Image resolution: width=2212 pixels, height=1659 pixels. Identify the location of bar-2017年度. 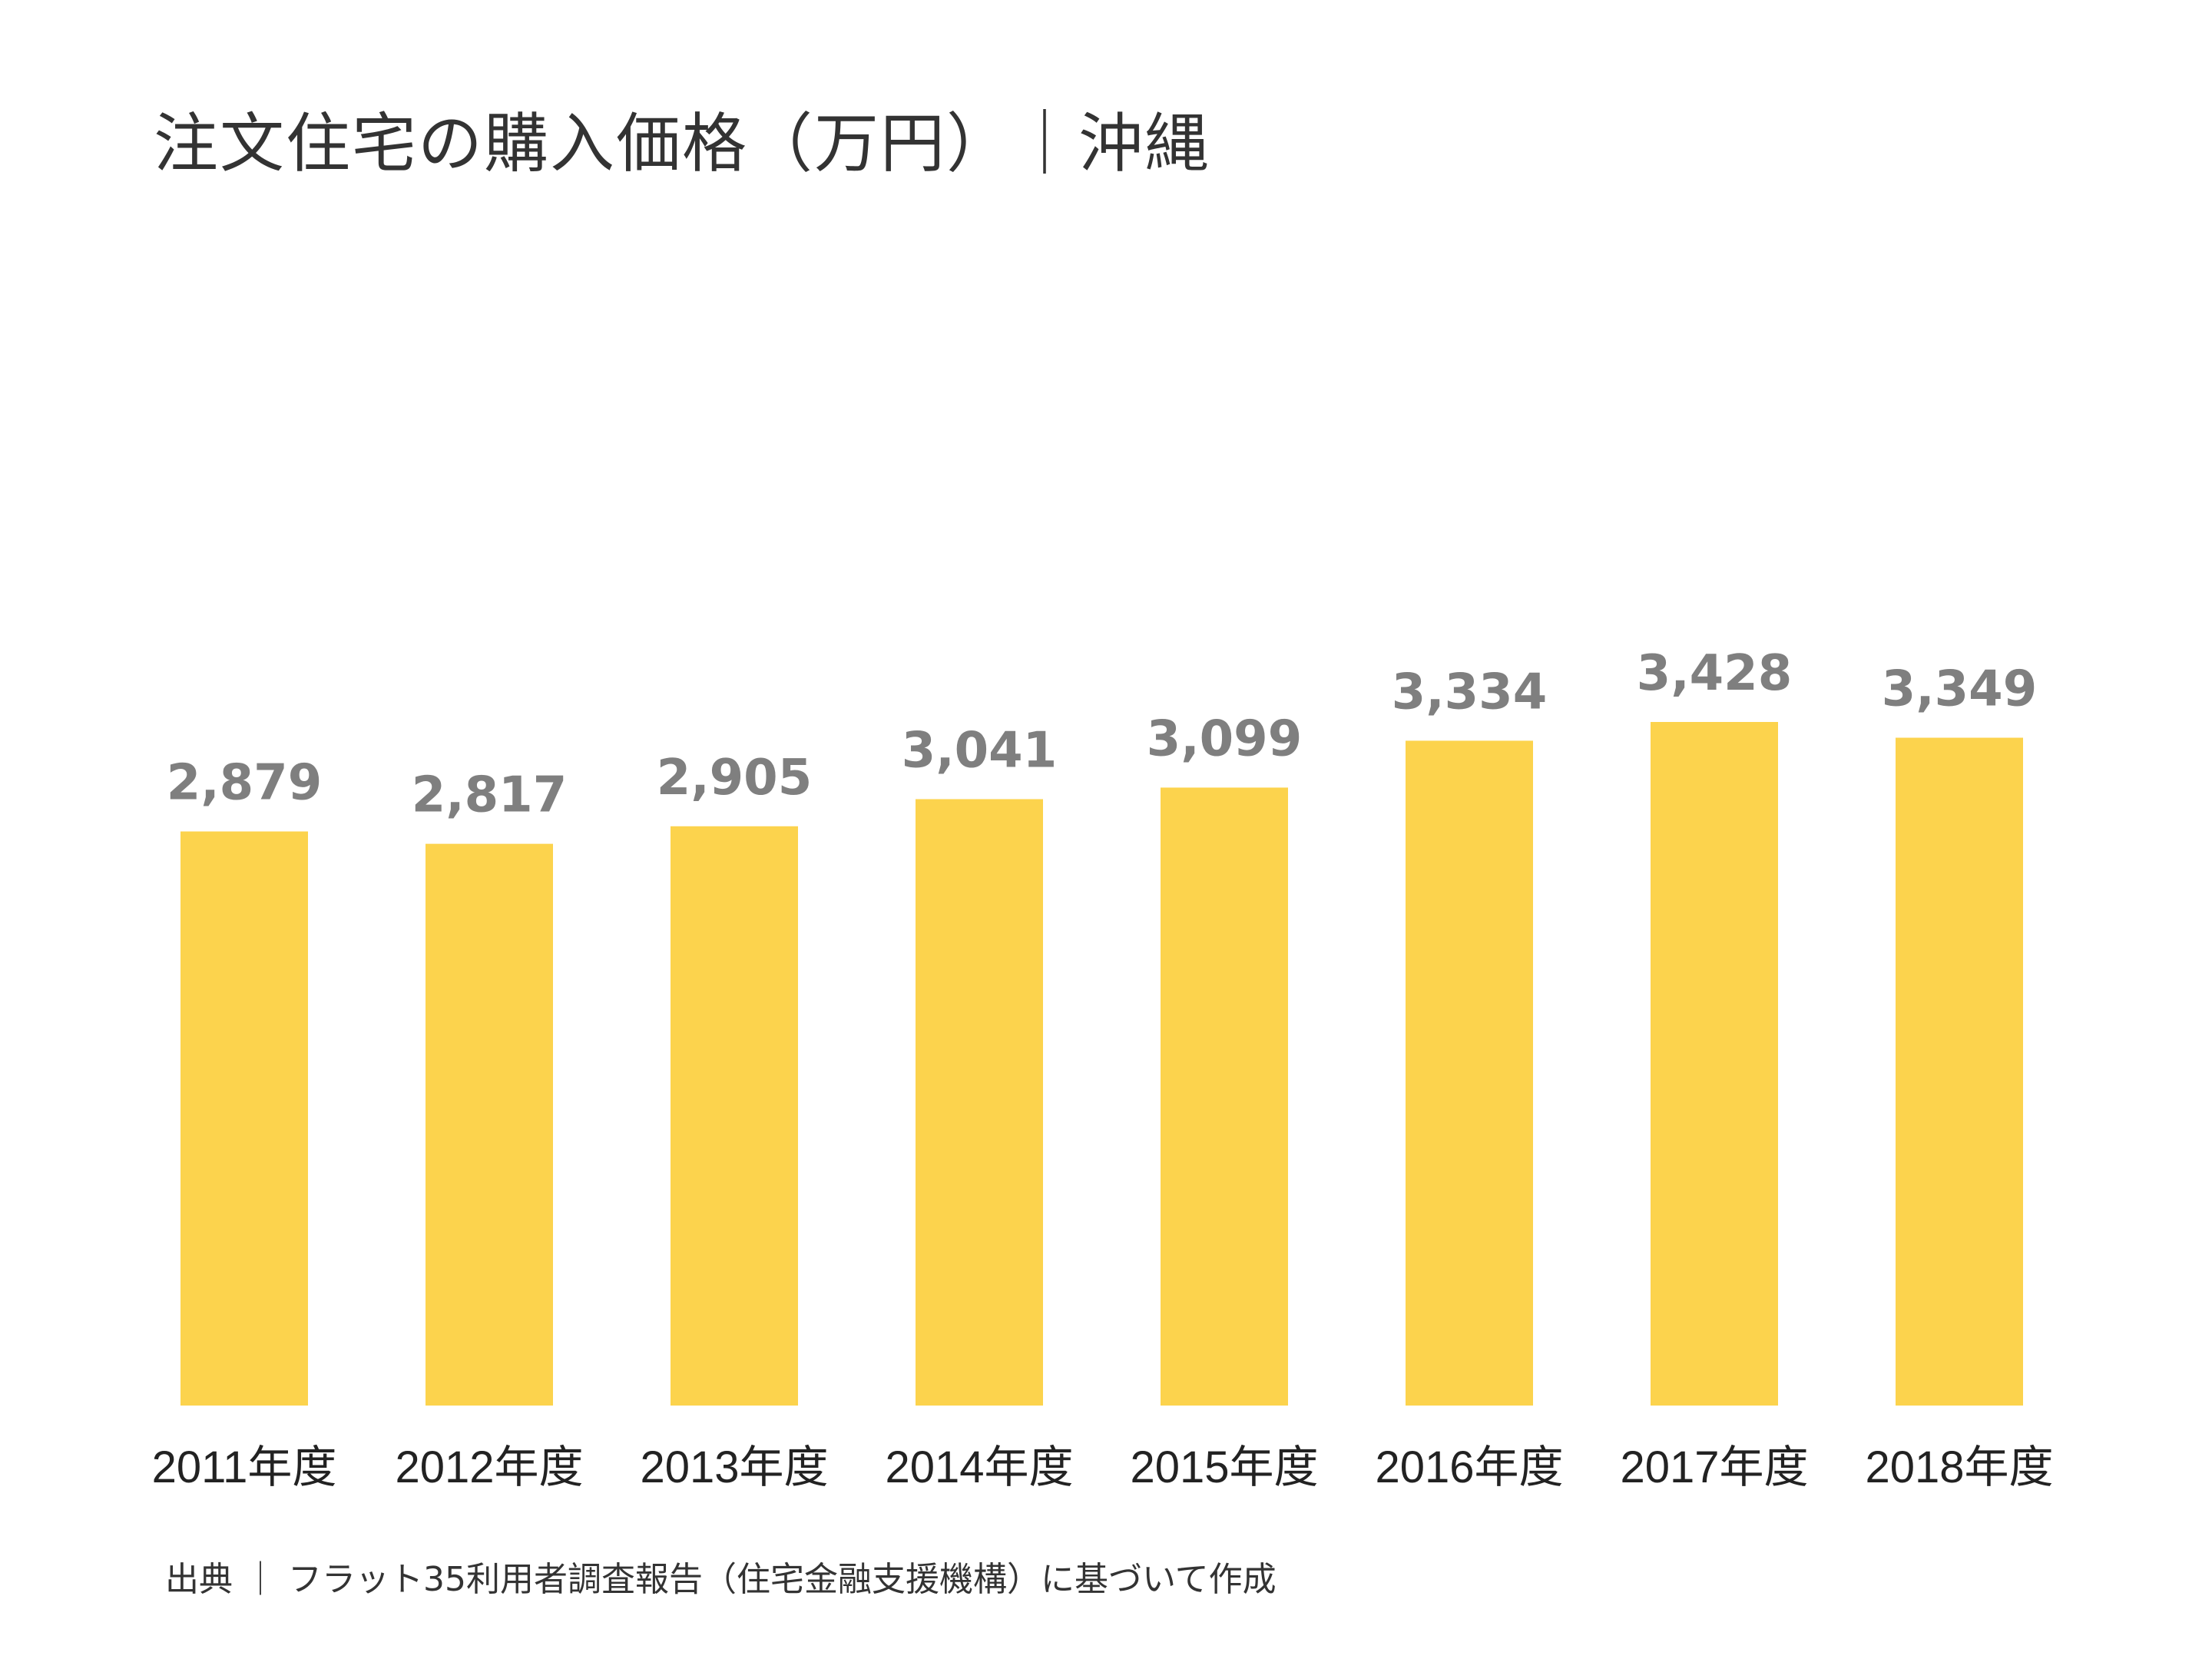
(1714, 1064).